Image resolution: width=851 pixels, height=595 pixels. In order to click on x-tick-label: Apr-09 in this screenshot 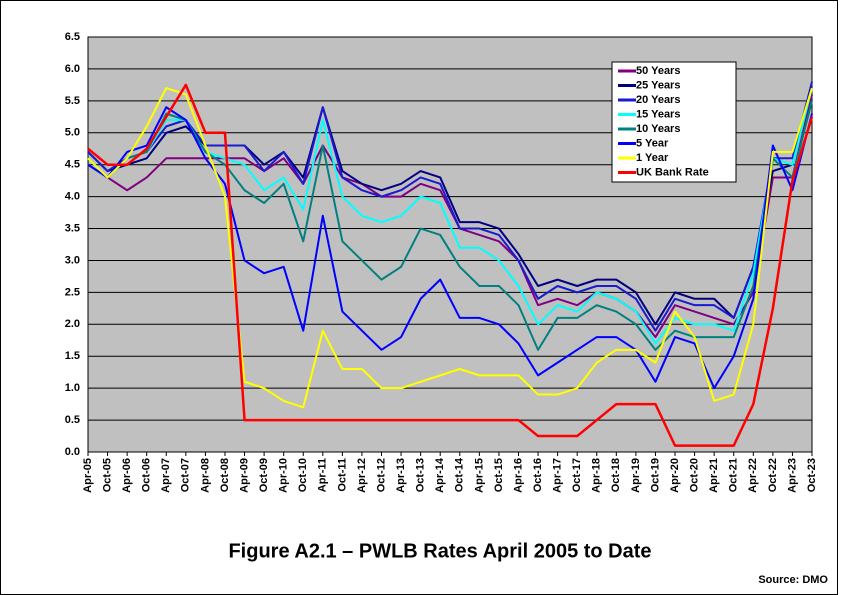, I will do `click(244, 475)`.